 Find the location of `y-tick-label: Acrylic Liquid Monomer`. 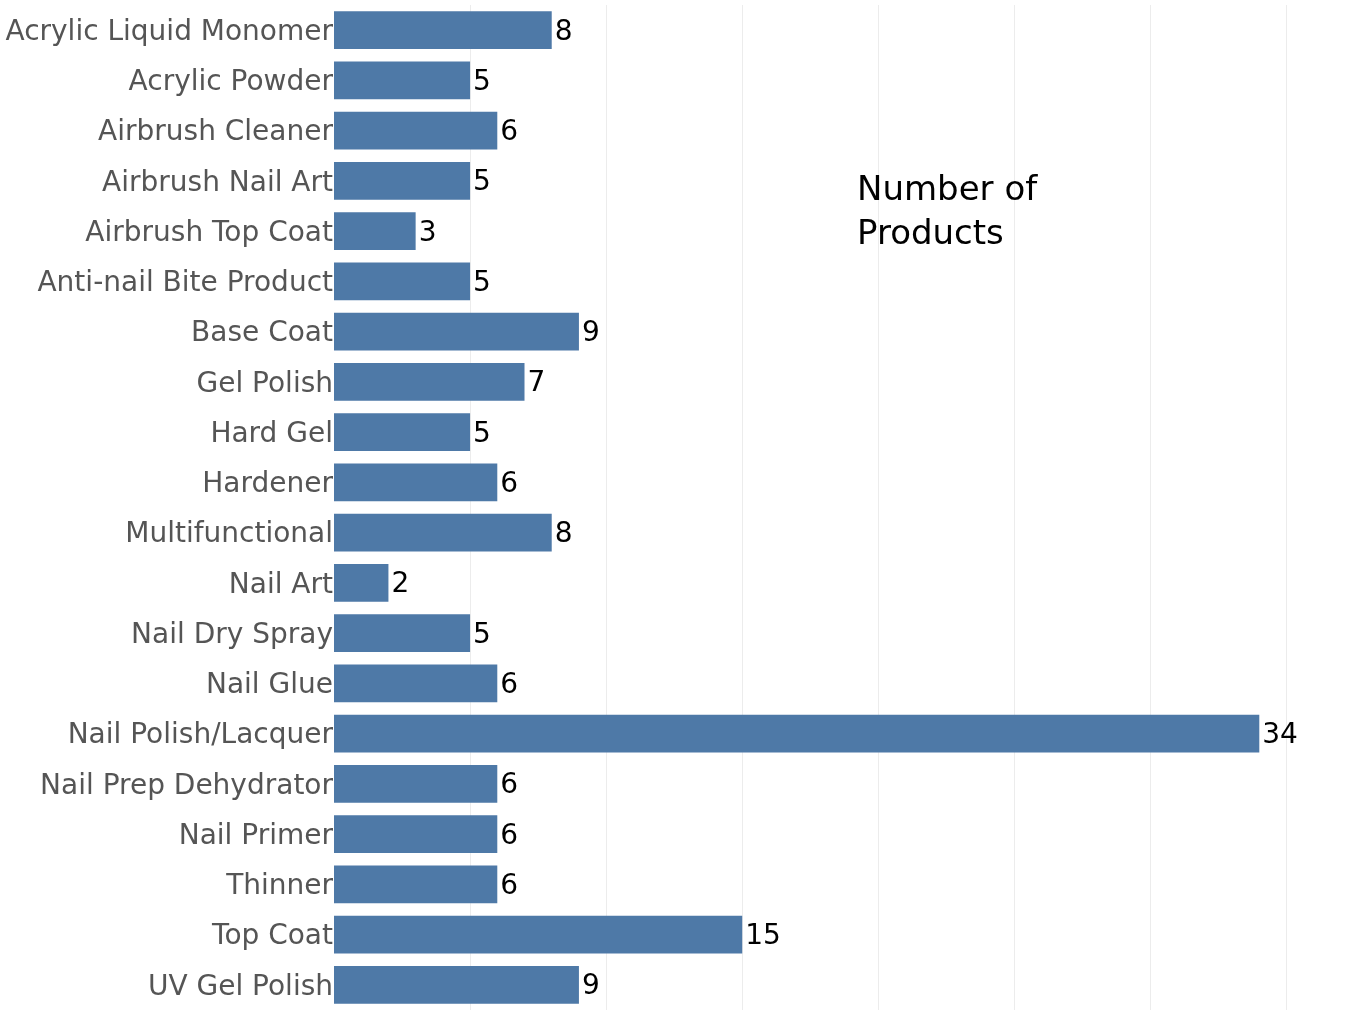

y-tick-label: Acrylic Liquid Monomer is located at coordinates (169, 30).